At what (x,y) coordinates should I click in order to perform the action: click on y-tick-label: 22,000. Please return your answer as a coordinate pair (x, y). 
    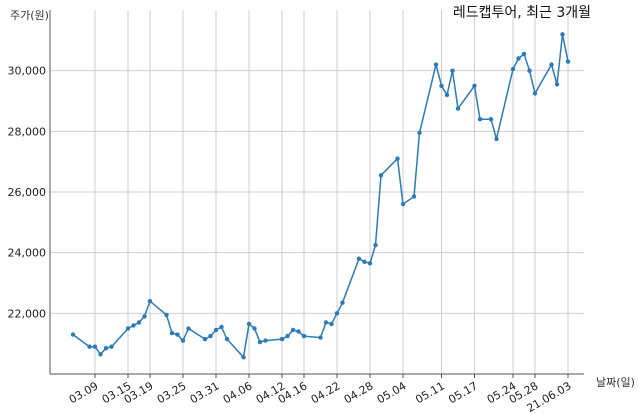
    Looking at the image, I should click on (27, 313).